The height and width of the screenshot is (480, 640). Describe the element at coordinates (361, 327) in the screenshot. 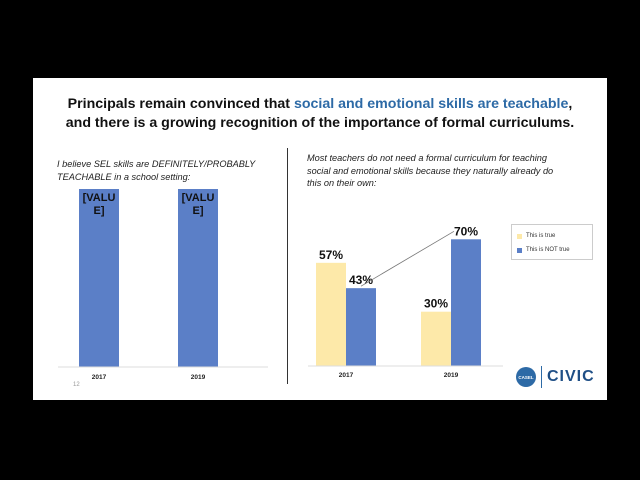

I see `right-bar-2017-not-true` at that location.